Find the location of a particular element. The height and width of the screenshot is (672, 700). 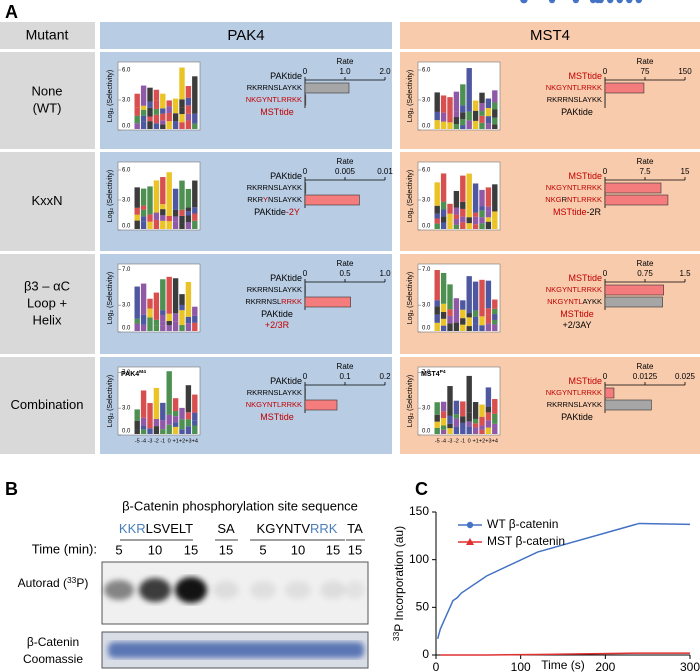

logo-x-label: +3 is located at coordinates (488, 441).